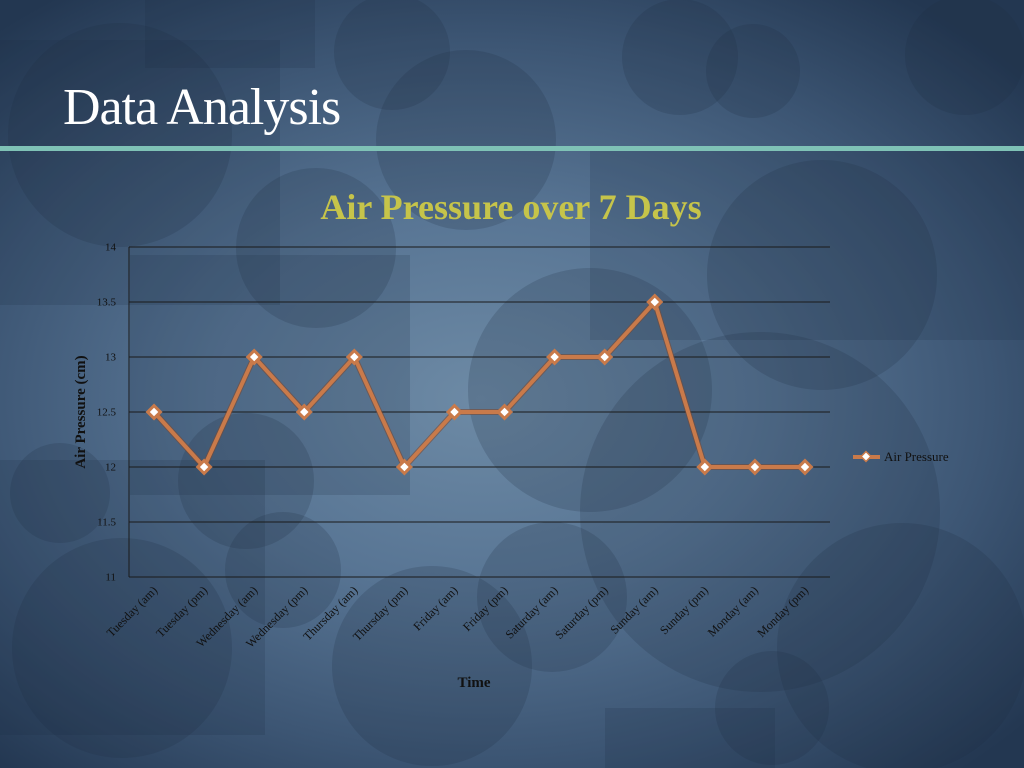 The width and height of the screenshot is (1024, 768). I want to click on y-tick-label: 12, so click(110, 468).